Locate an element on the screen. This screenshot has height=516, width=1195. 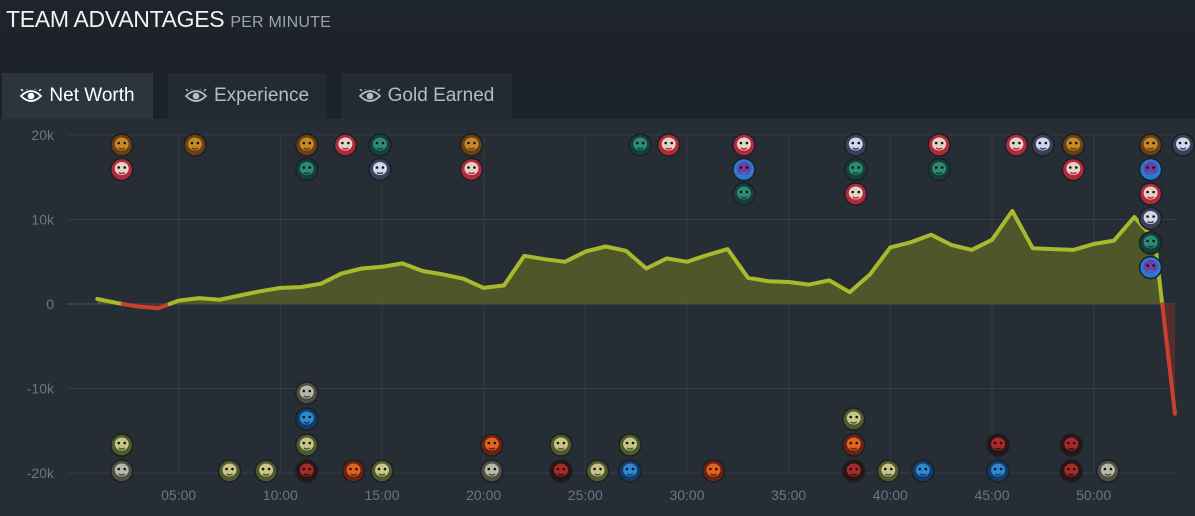
x-tick-label: 40:00 is located at coordinates (890, 495).